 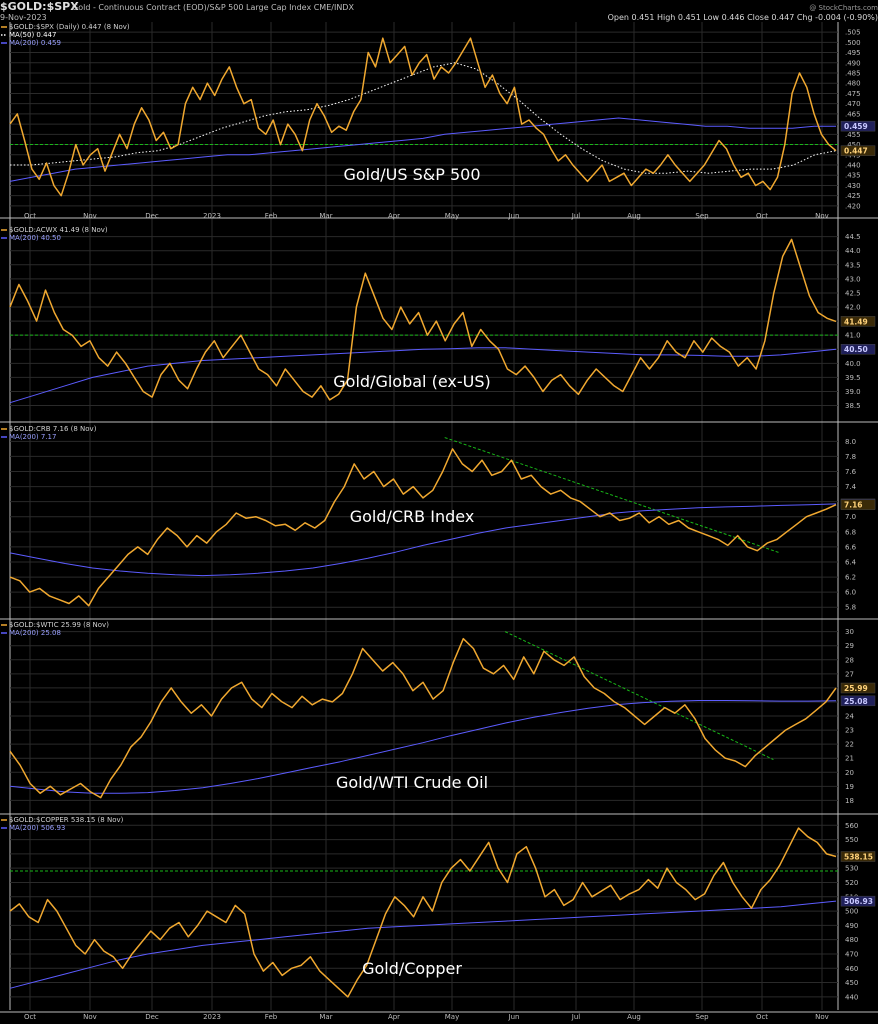 I want to click on watermark: @ StockCharts.com, so click(x=843, y=8).